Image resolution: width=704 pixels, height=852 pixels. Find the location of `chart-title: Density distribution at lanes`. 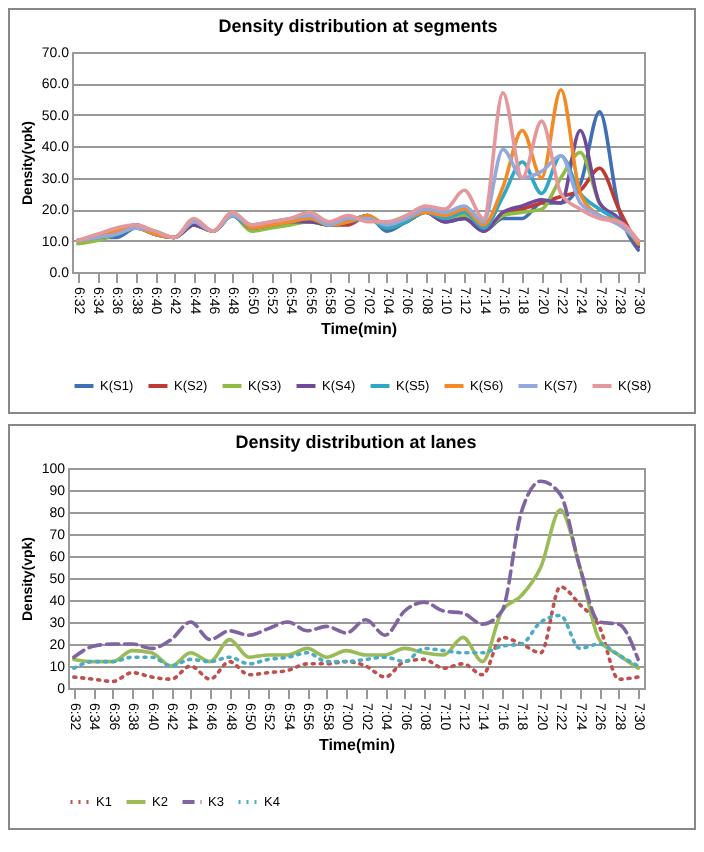

chart-title: Density distribution at lanes is located at coordinates (356, 442).